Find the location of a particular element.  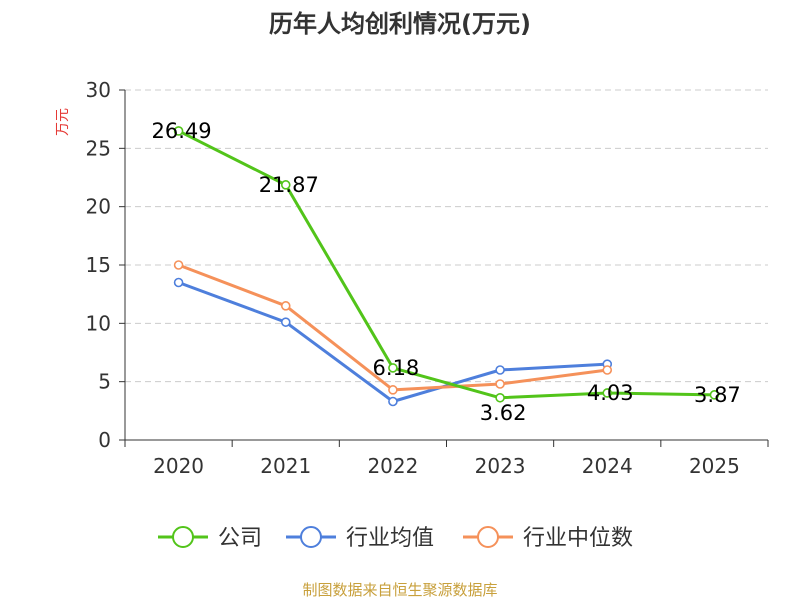

point-2-2023 is located at coordinates (500, 370).